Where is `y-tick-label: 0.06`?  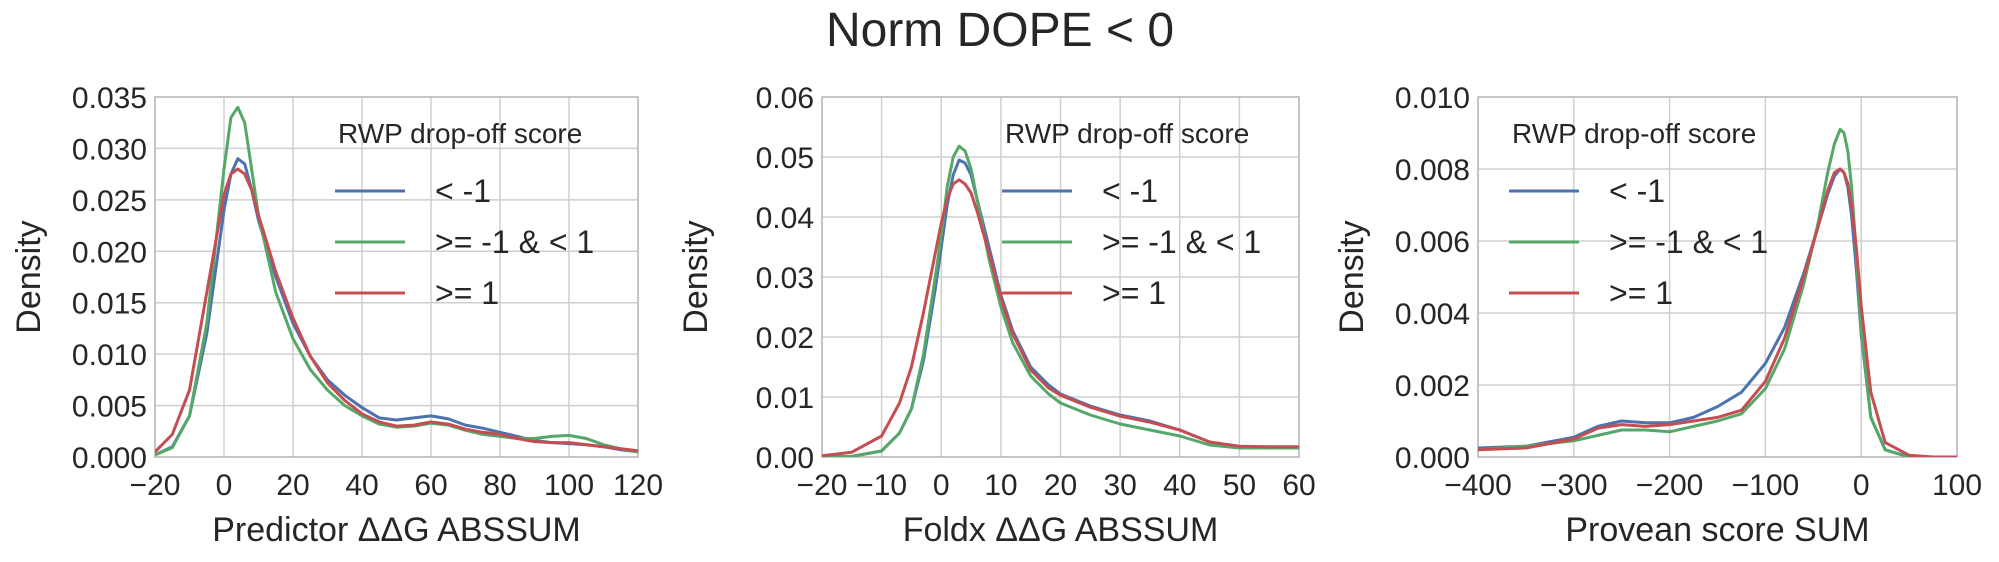
y-tick-label: 0.06 is located at coordinates (785, 98).